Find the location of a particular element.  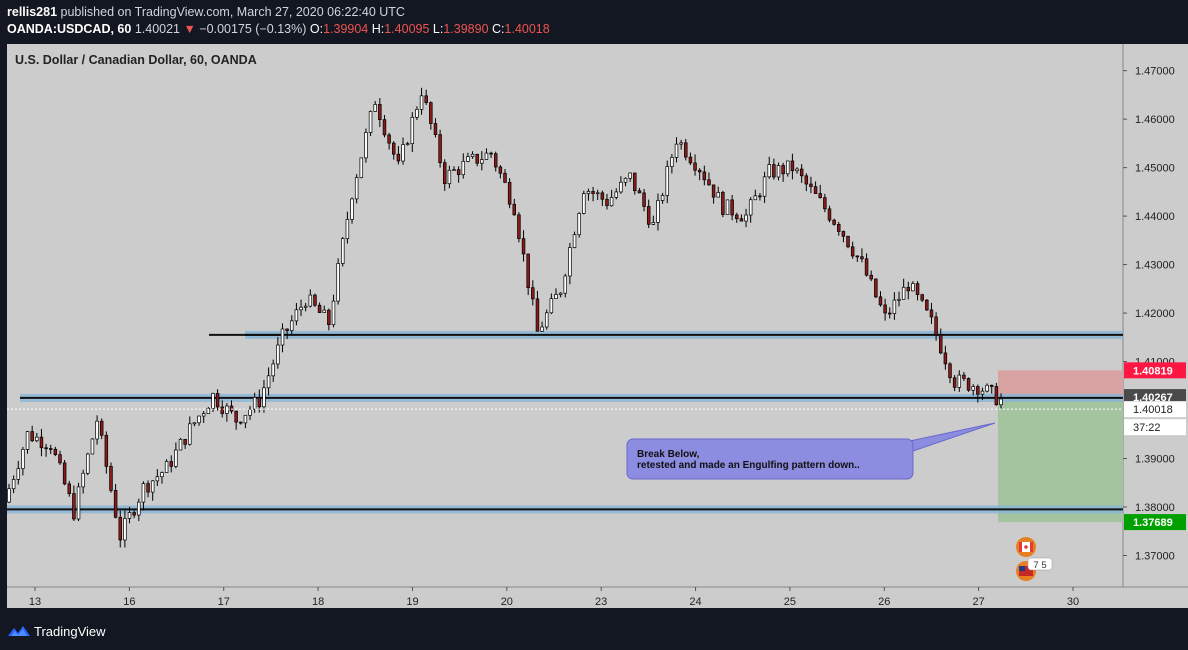

price-axis-area is located at coordinates (1155, 315).